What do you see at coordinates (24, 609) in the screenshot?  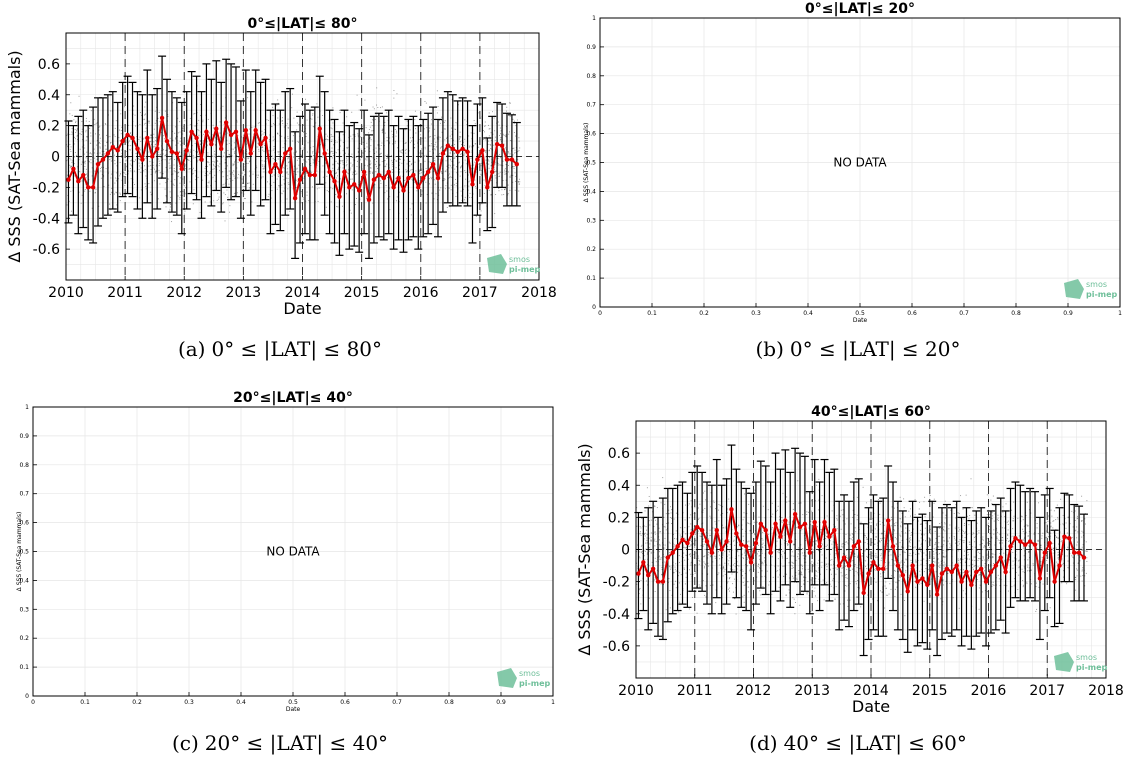 I see `y-tick-label: 0.3` at bounding box center [24, 609].